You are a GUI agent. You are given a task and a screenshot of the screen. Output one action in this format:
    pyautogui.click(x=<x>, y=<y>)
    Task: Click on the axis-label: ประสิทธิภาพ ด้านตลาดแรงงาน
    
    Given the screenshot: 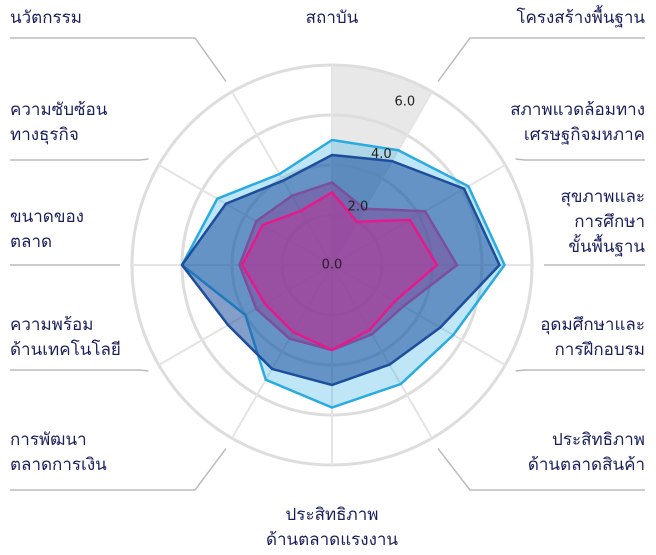 What is the action you would take?
    pyautogui.click(x=332, y=527)
    